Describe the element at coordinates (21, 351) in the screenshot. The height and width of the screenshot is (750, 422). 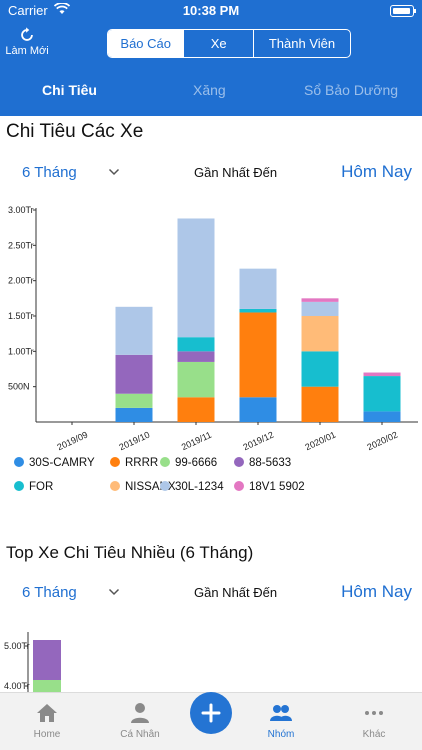
I see `y-tick-label: 1.00Tr` at that location.